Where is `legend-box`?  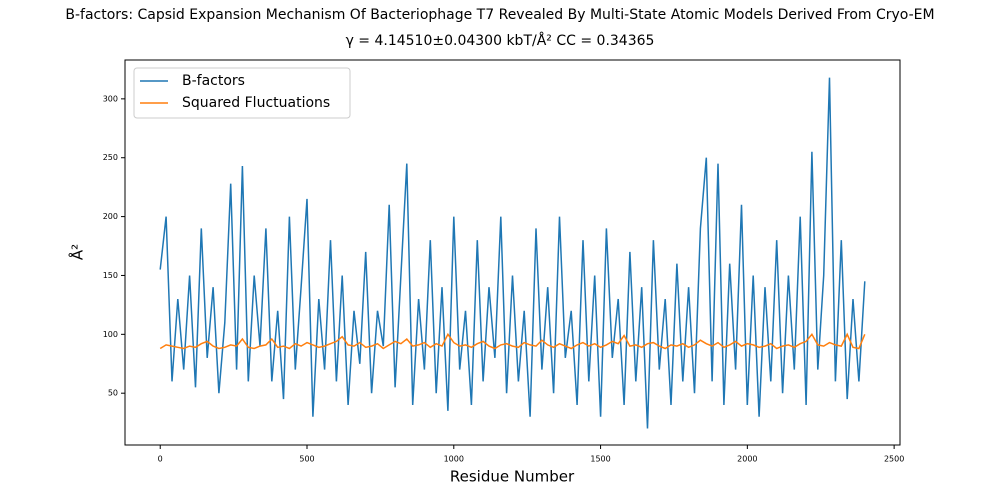
legend-box is located at coordinates (242, 93).